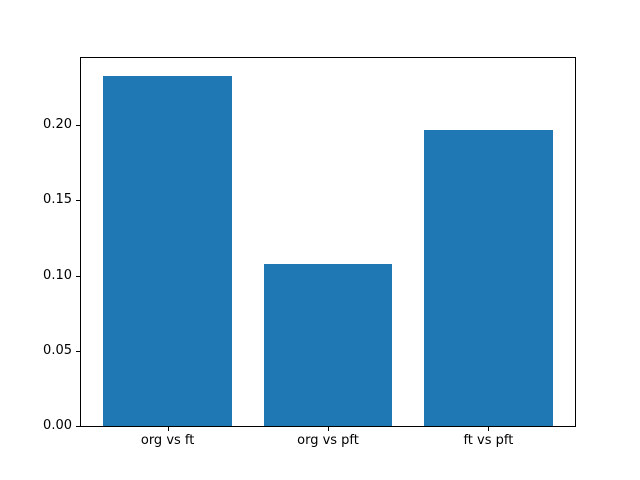 The height and width of the screenshot is (480, 640). I want to click on y-tick-label: 0.00, so click(57, 425).